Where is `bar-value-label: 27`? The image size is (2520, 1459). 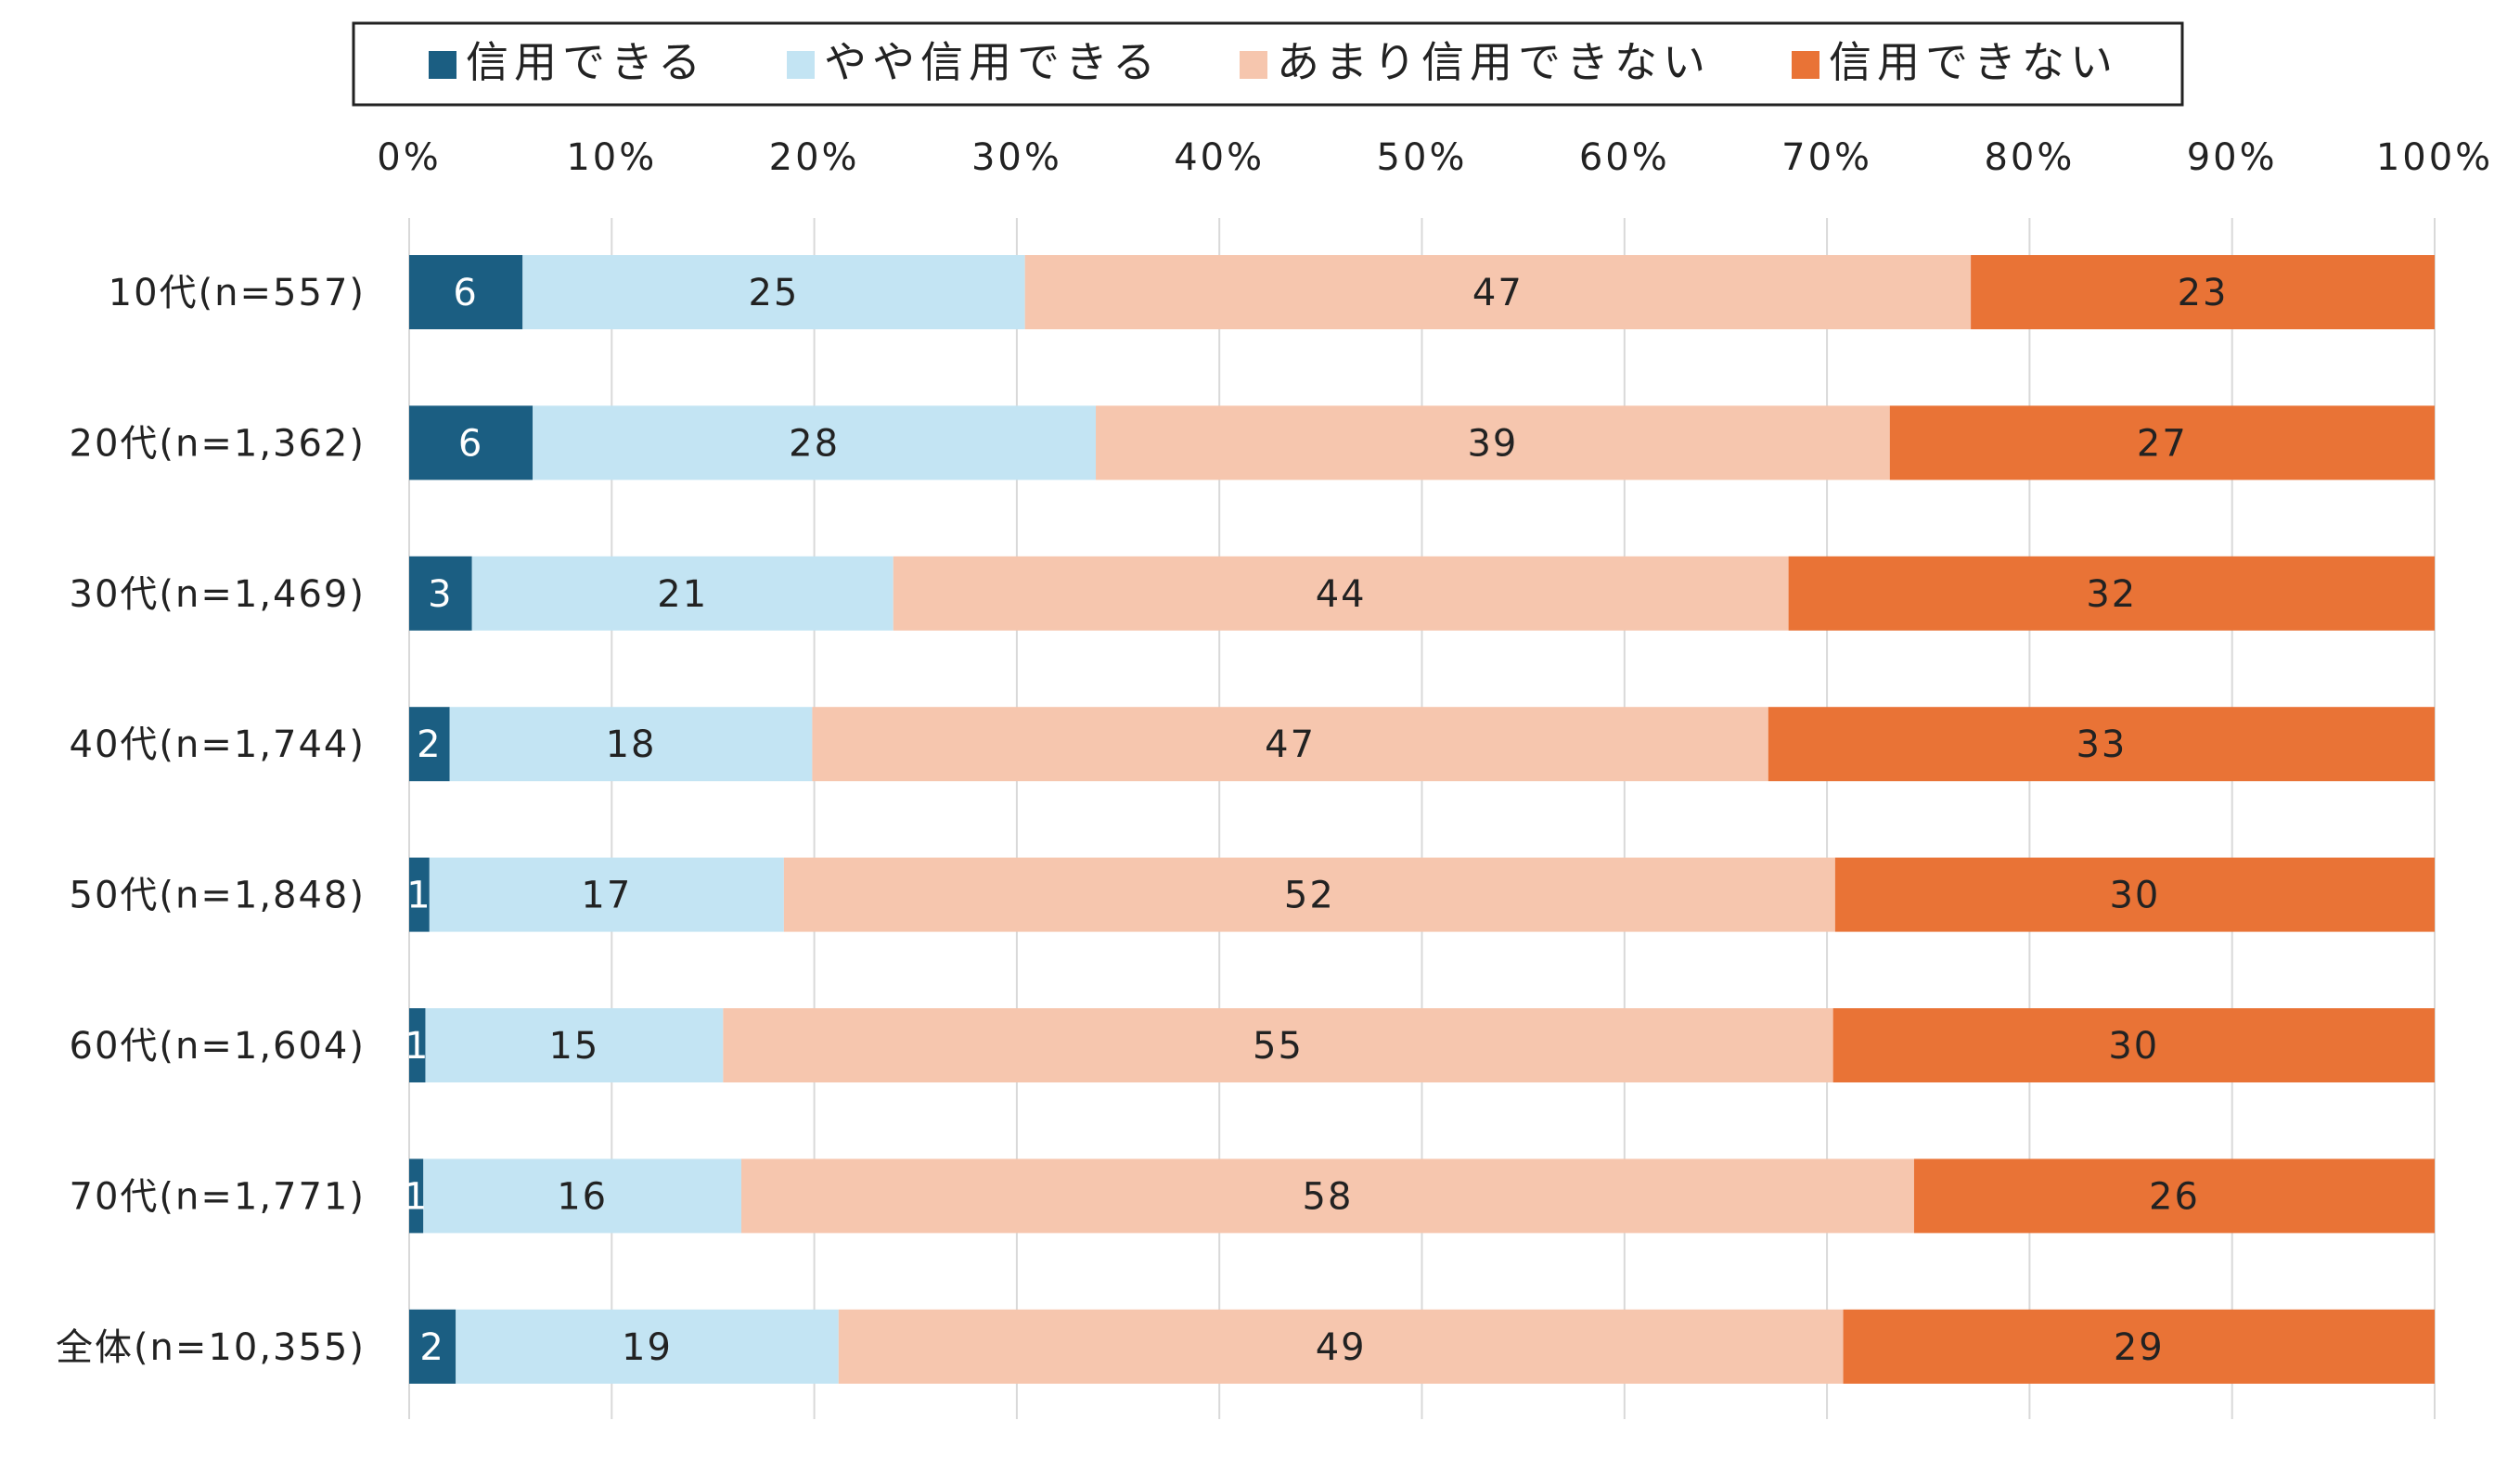
bar-value-label: 27 is located at coordinates (2162, 443).